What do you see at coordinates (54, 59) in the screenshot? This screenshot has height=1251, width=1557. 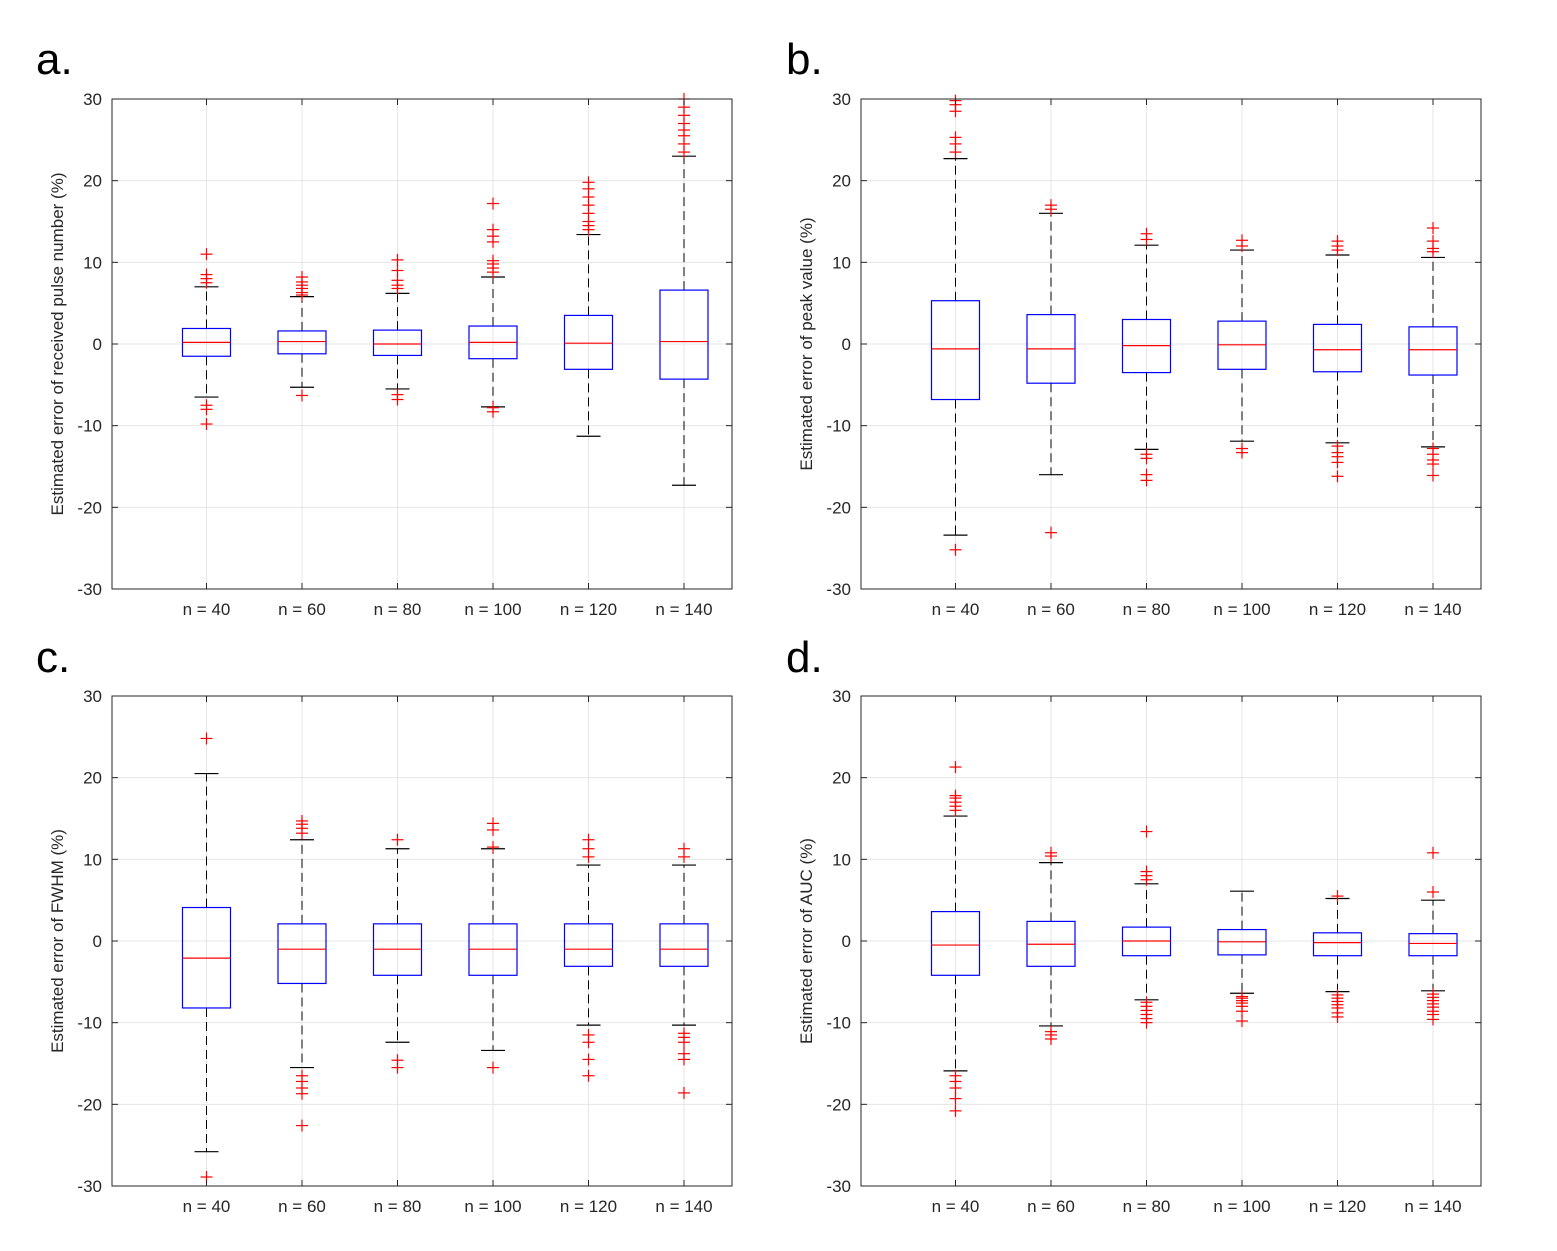 I see `panel-letter: a.` at bounding box center [54, 59].